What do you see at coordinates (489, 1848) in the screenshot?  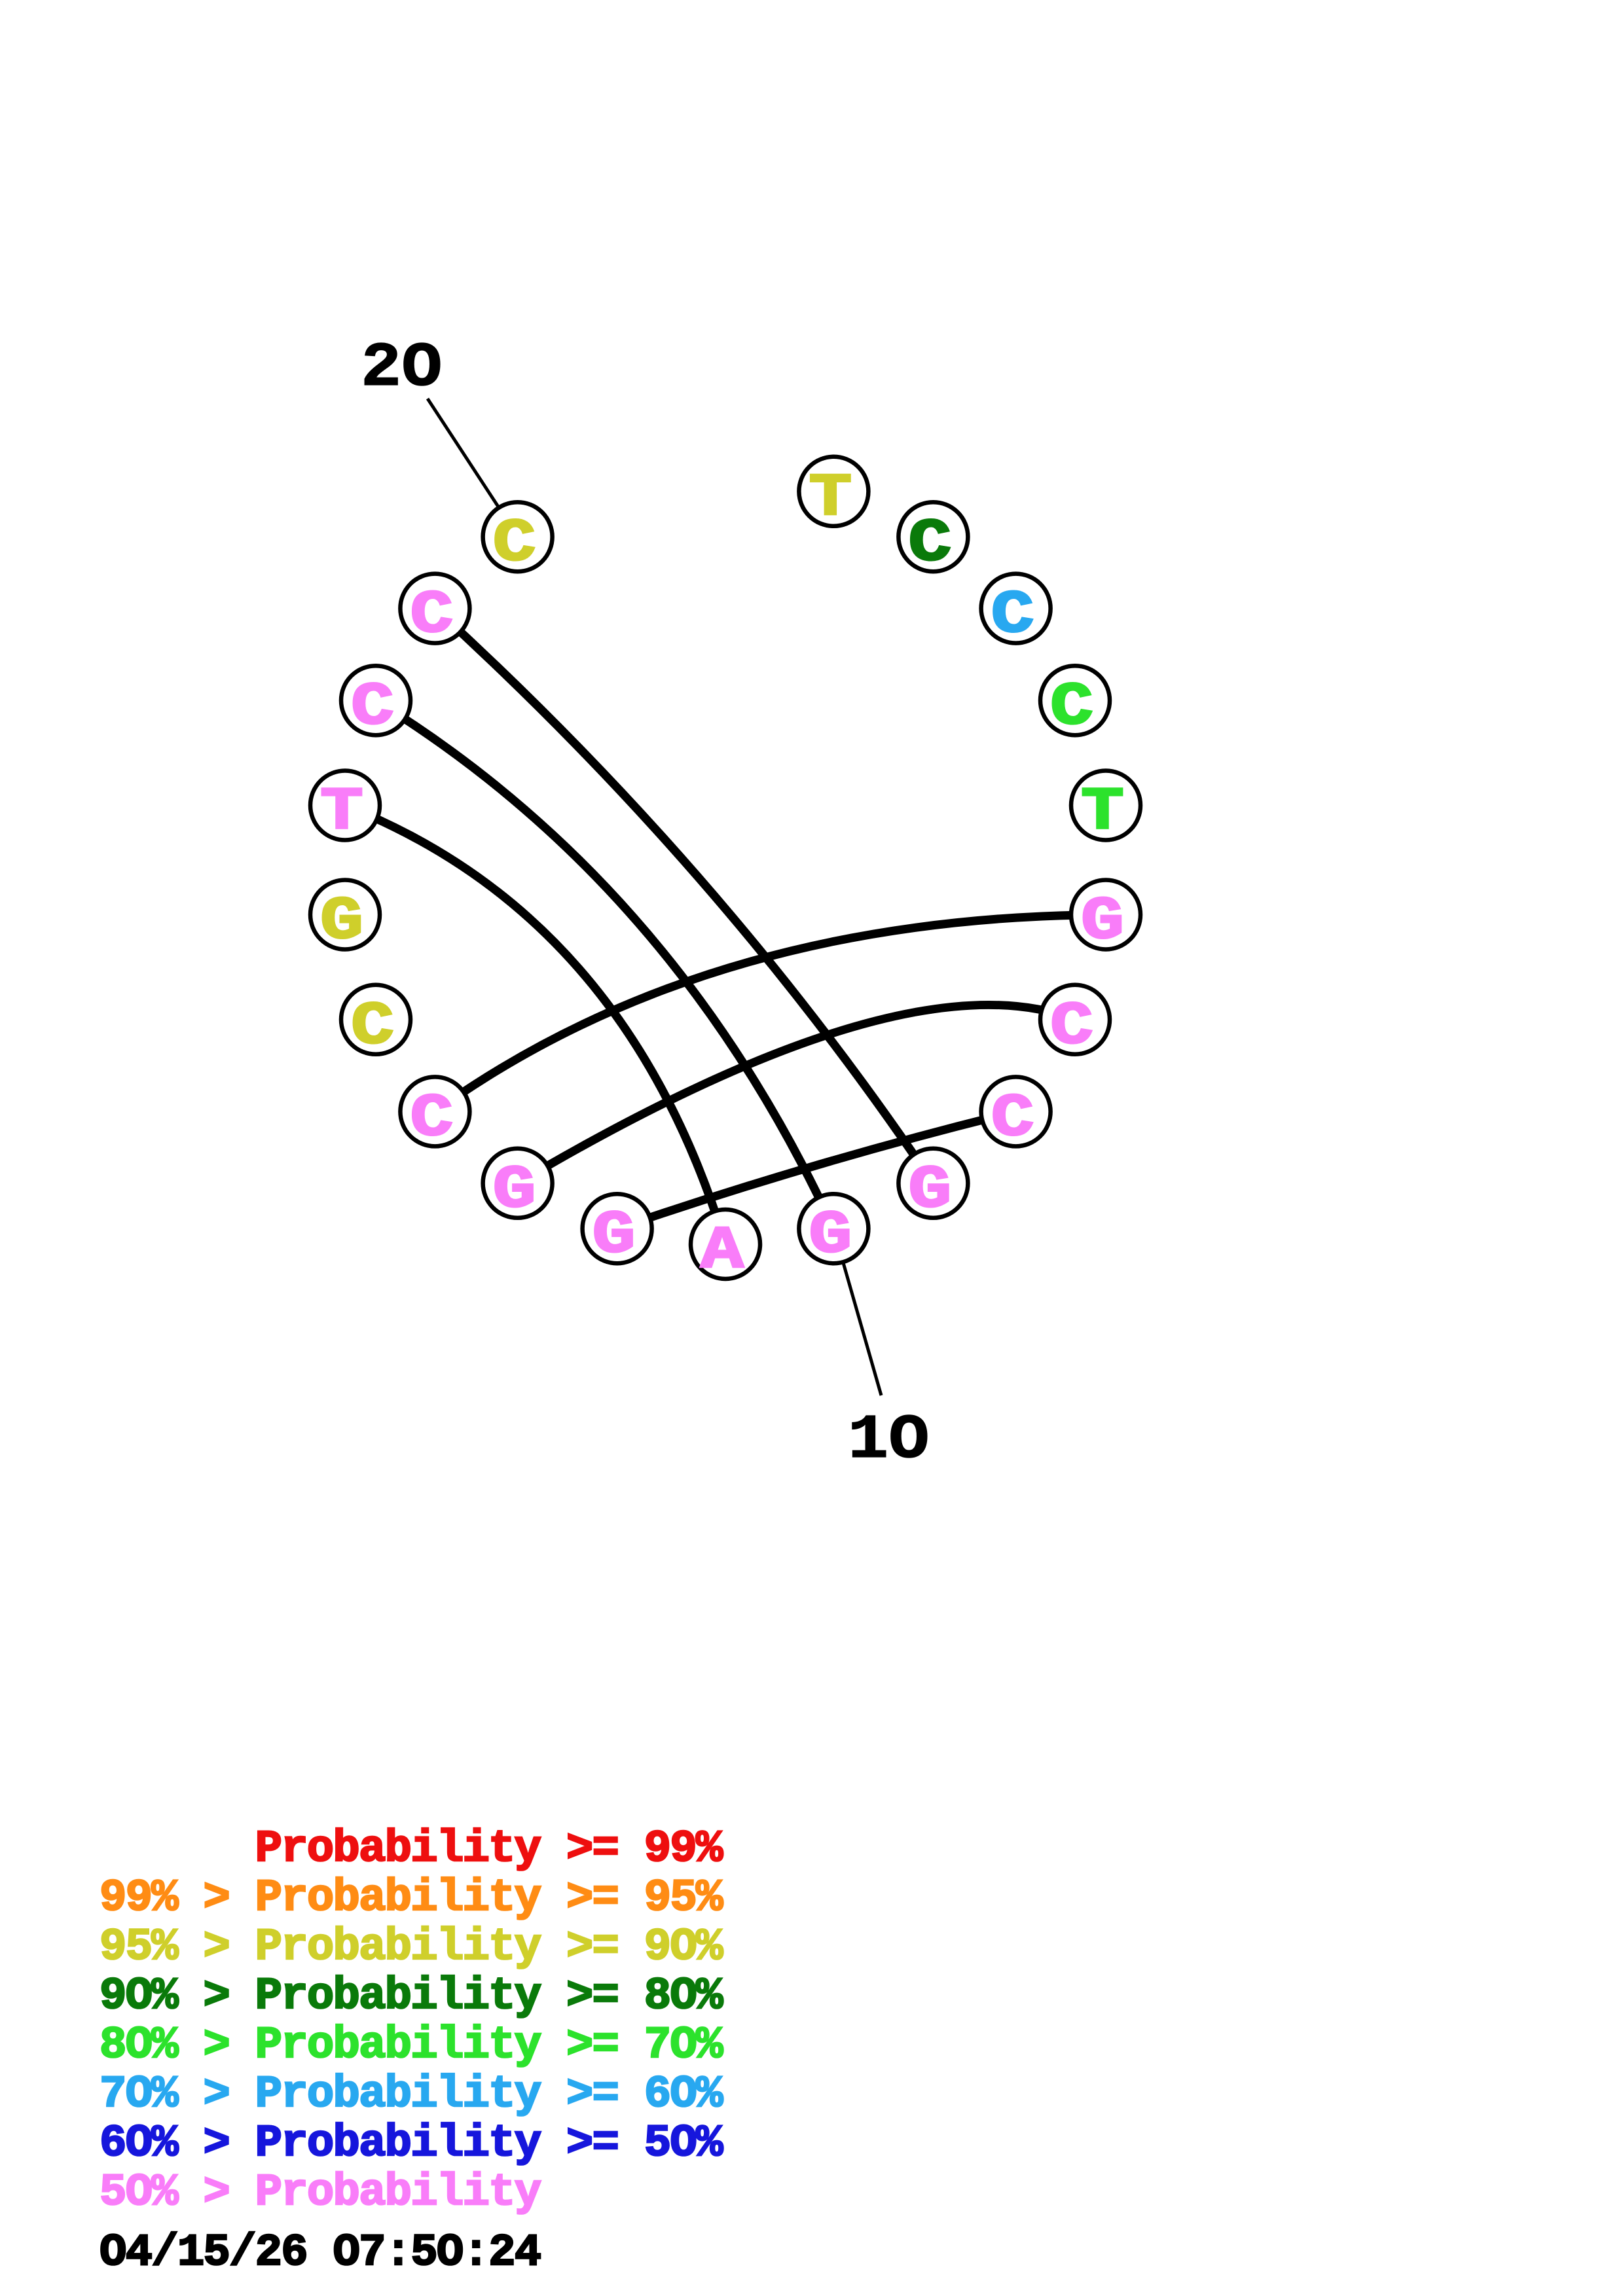 I see `svg-text: Probability >= 99%` at bounding box center [489, 1848].